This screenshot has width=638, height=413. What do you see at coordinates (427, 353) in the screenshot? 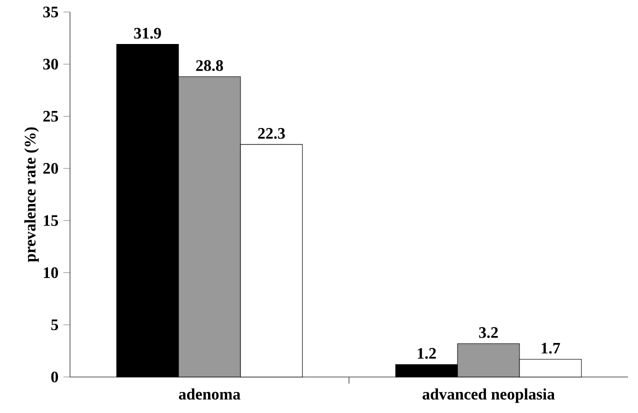
I see `data-label: 1.2` at bounding box center [427, 353].